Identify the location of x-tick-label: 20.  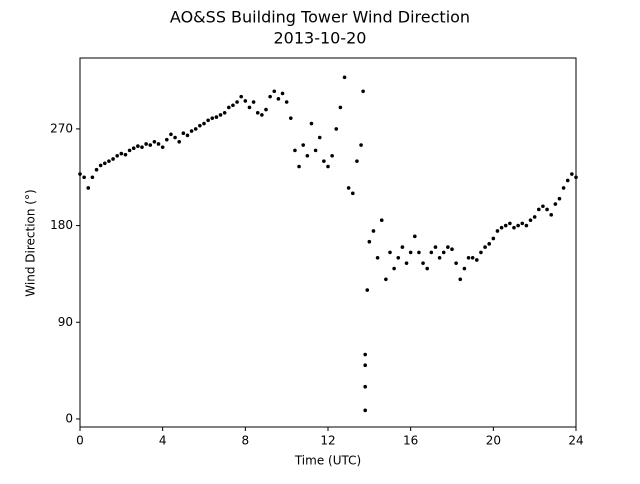
(493, 441).